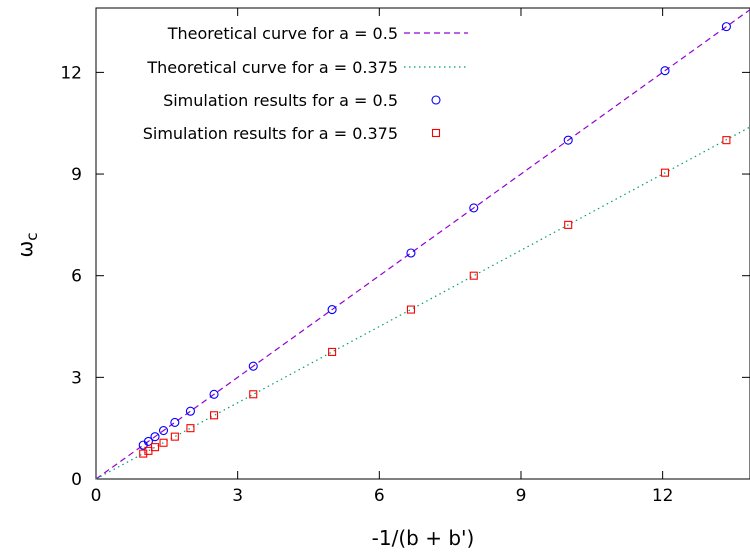  I want to click on y-tick-label: 9, so click(76, 175).